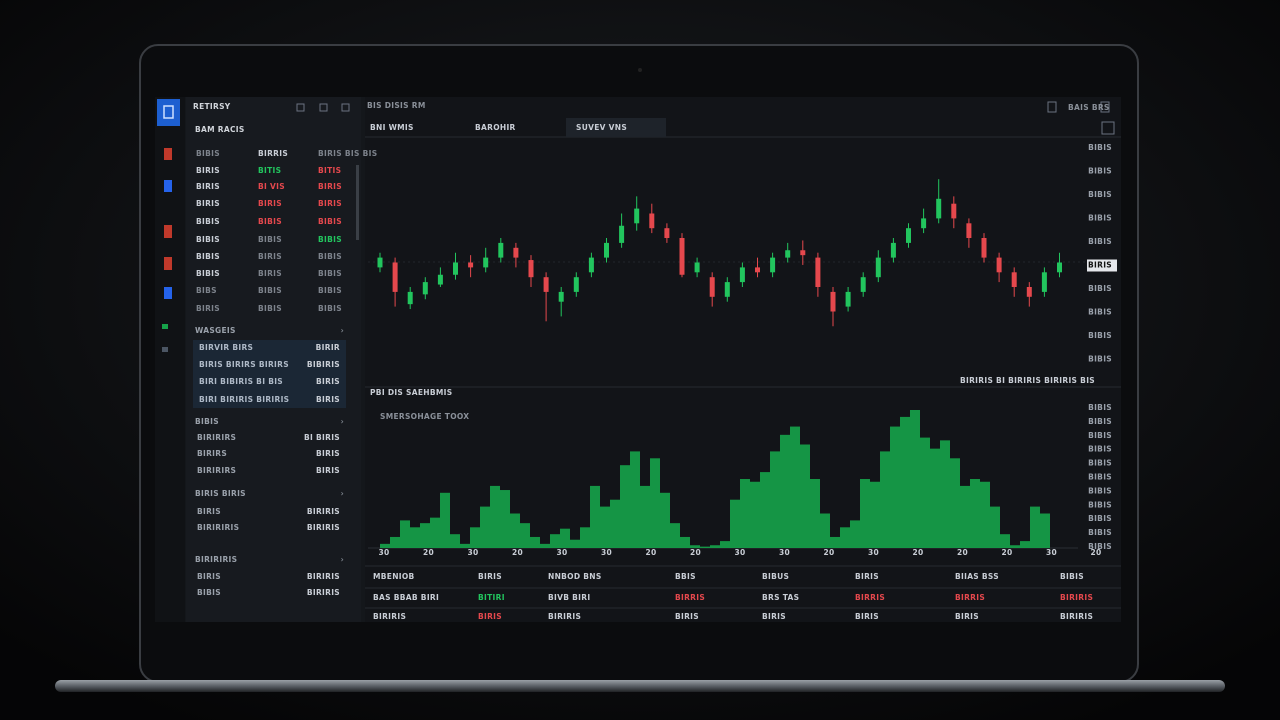  Describe the element at coordinates (209, 592) in the screenshot. I see `list-item: BIBIS` at that location.